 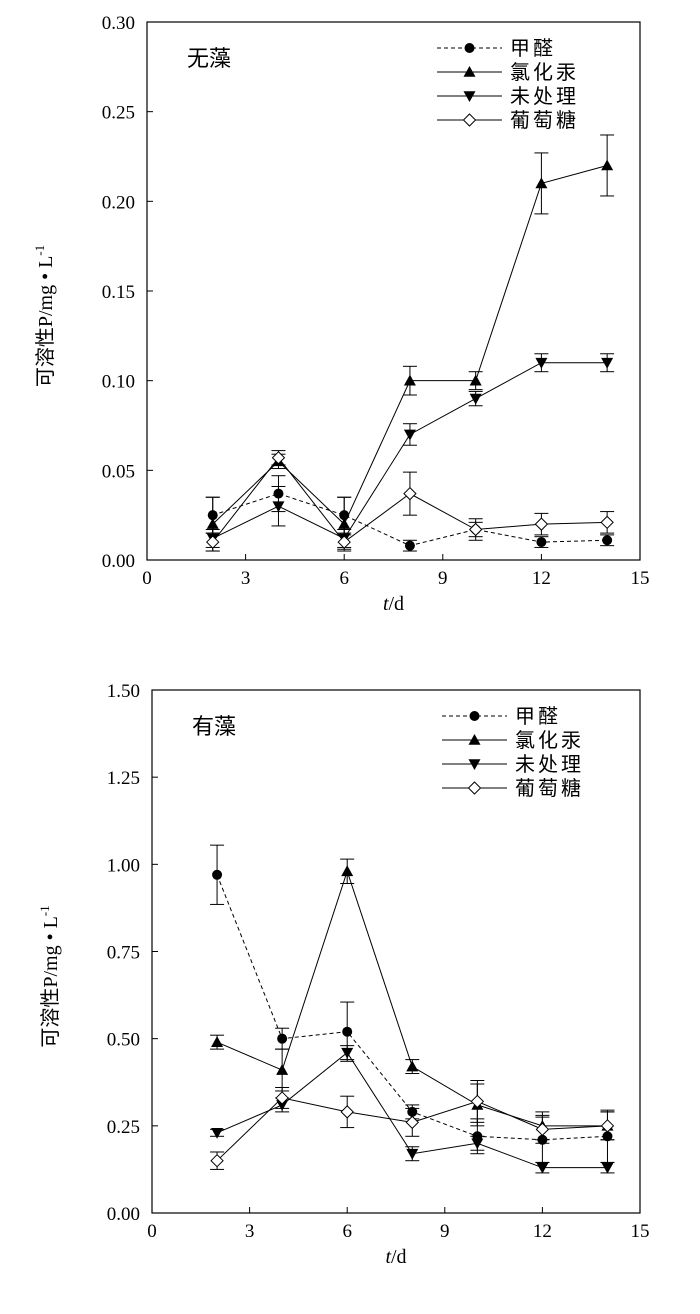 I want to click on y-tick-label: 0.50, so click(x=123, y=1040).